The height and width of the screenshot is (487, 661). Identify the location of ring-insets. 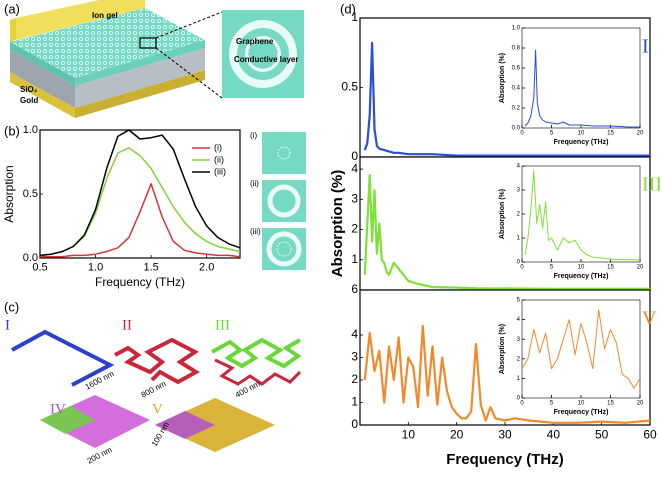
(284, 201).